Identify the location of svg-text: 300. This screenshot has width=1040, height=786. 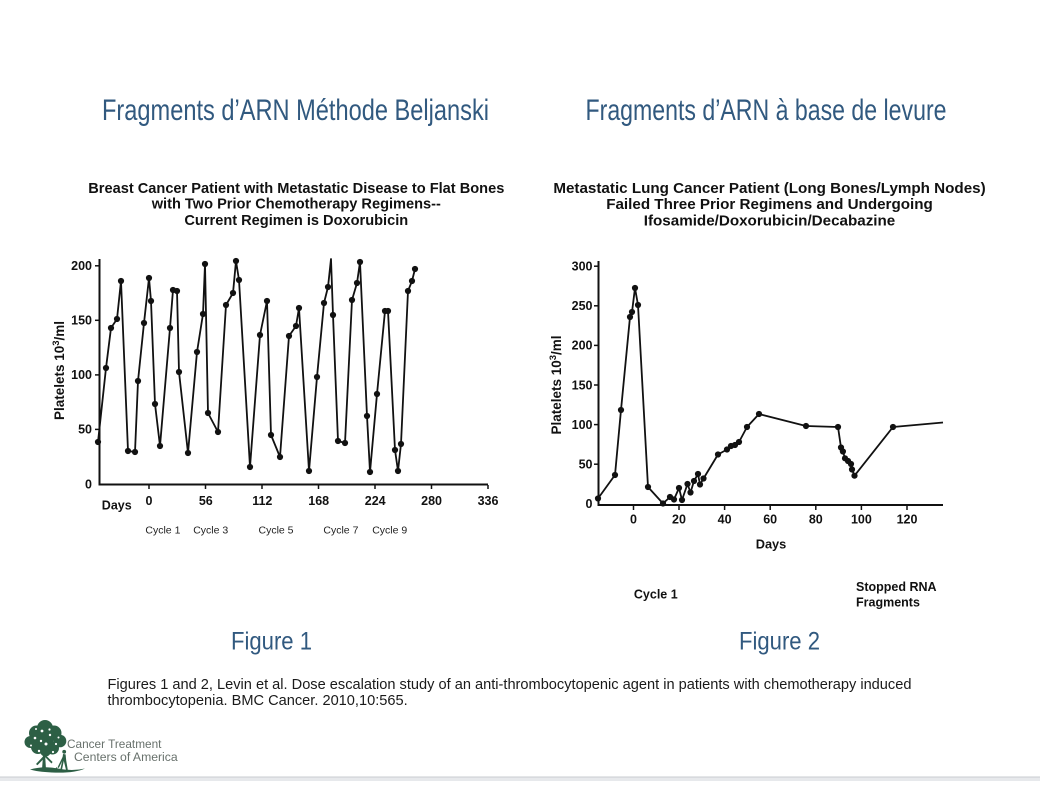
(582, 267).